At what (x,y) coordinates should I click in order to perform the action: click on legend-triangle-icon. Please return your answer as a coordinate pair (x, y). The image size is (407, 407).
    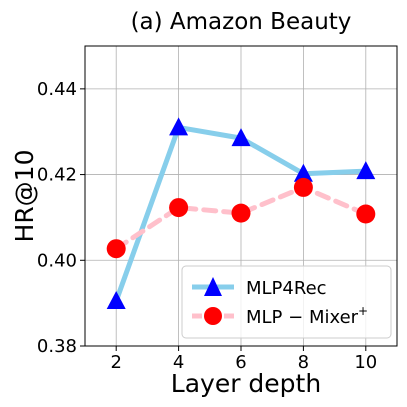
    Looking at the image, I should click on (213, 286).